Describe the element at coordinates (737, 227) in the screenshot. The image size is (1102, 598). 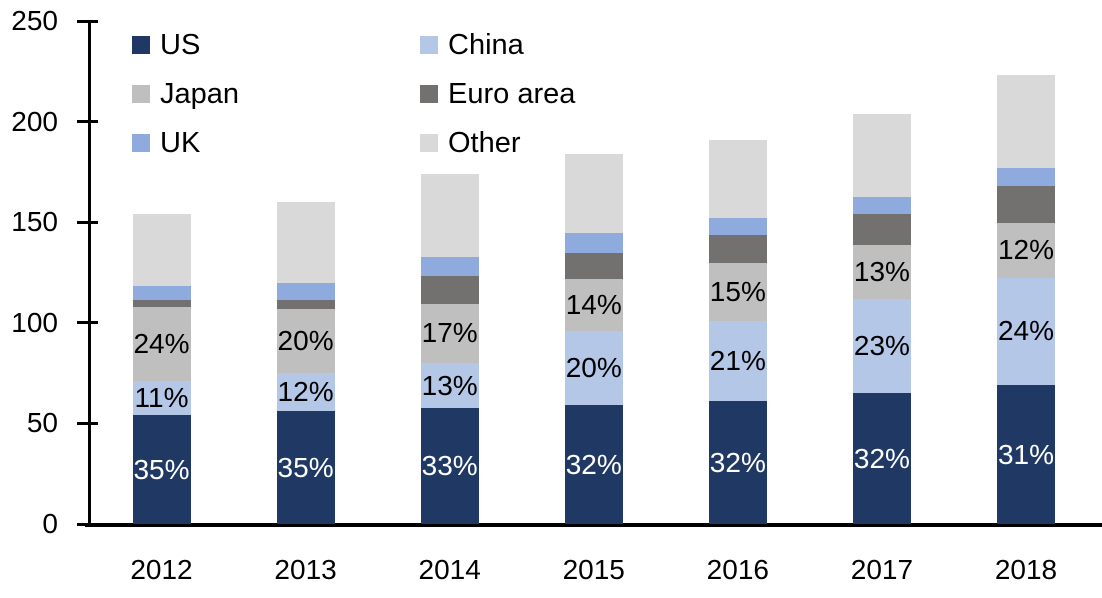
I see `bar-segment-uk-2016` at that location.